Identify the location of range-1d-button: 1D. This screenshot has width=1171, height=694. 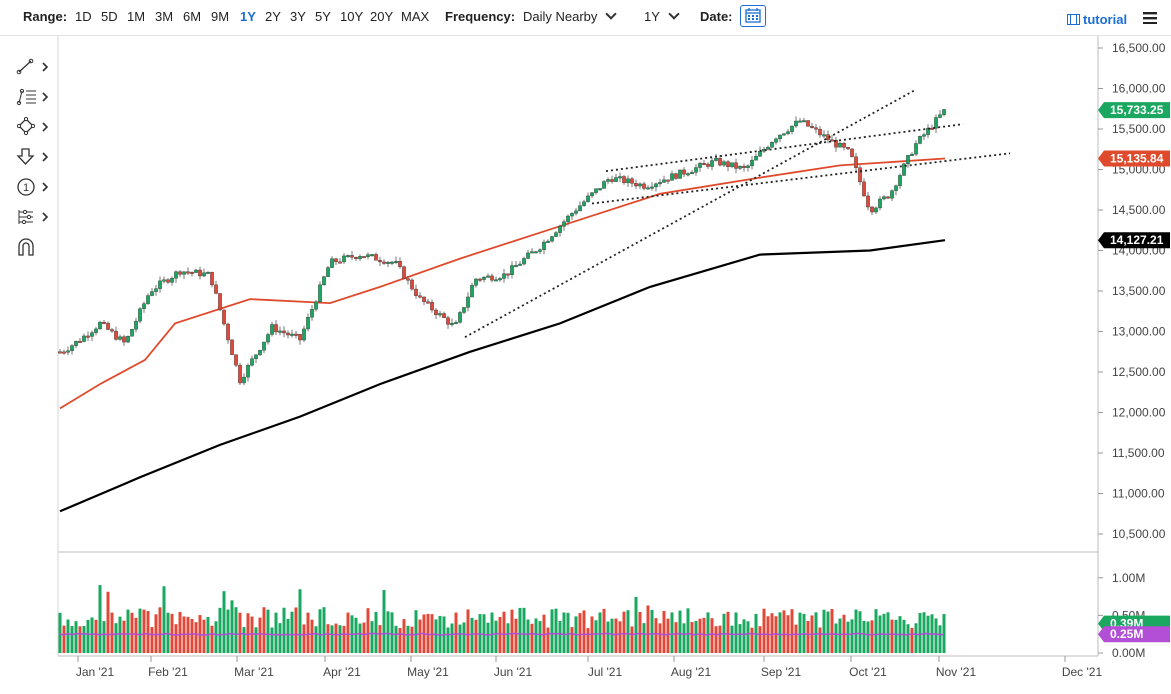
(83, 16).